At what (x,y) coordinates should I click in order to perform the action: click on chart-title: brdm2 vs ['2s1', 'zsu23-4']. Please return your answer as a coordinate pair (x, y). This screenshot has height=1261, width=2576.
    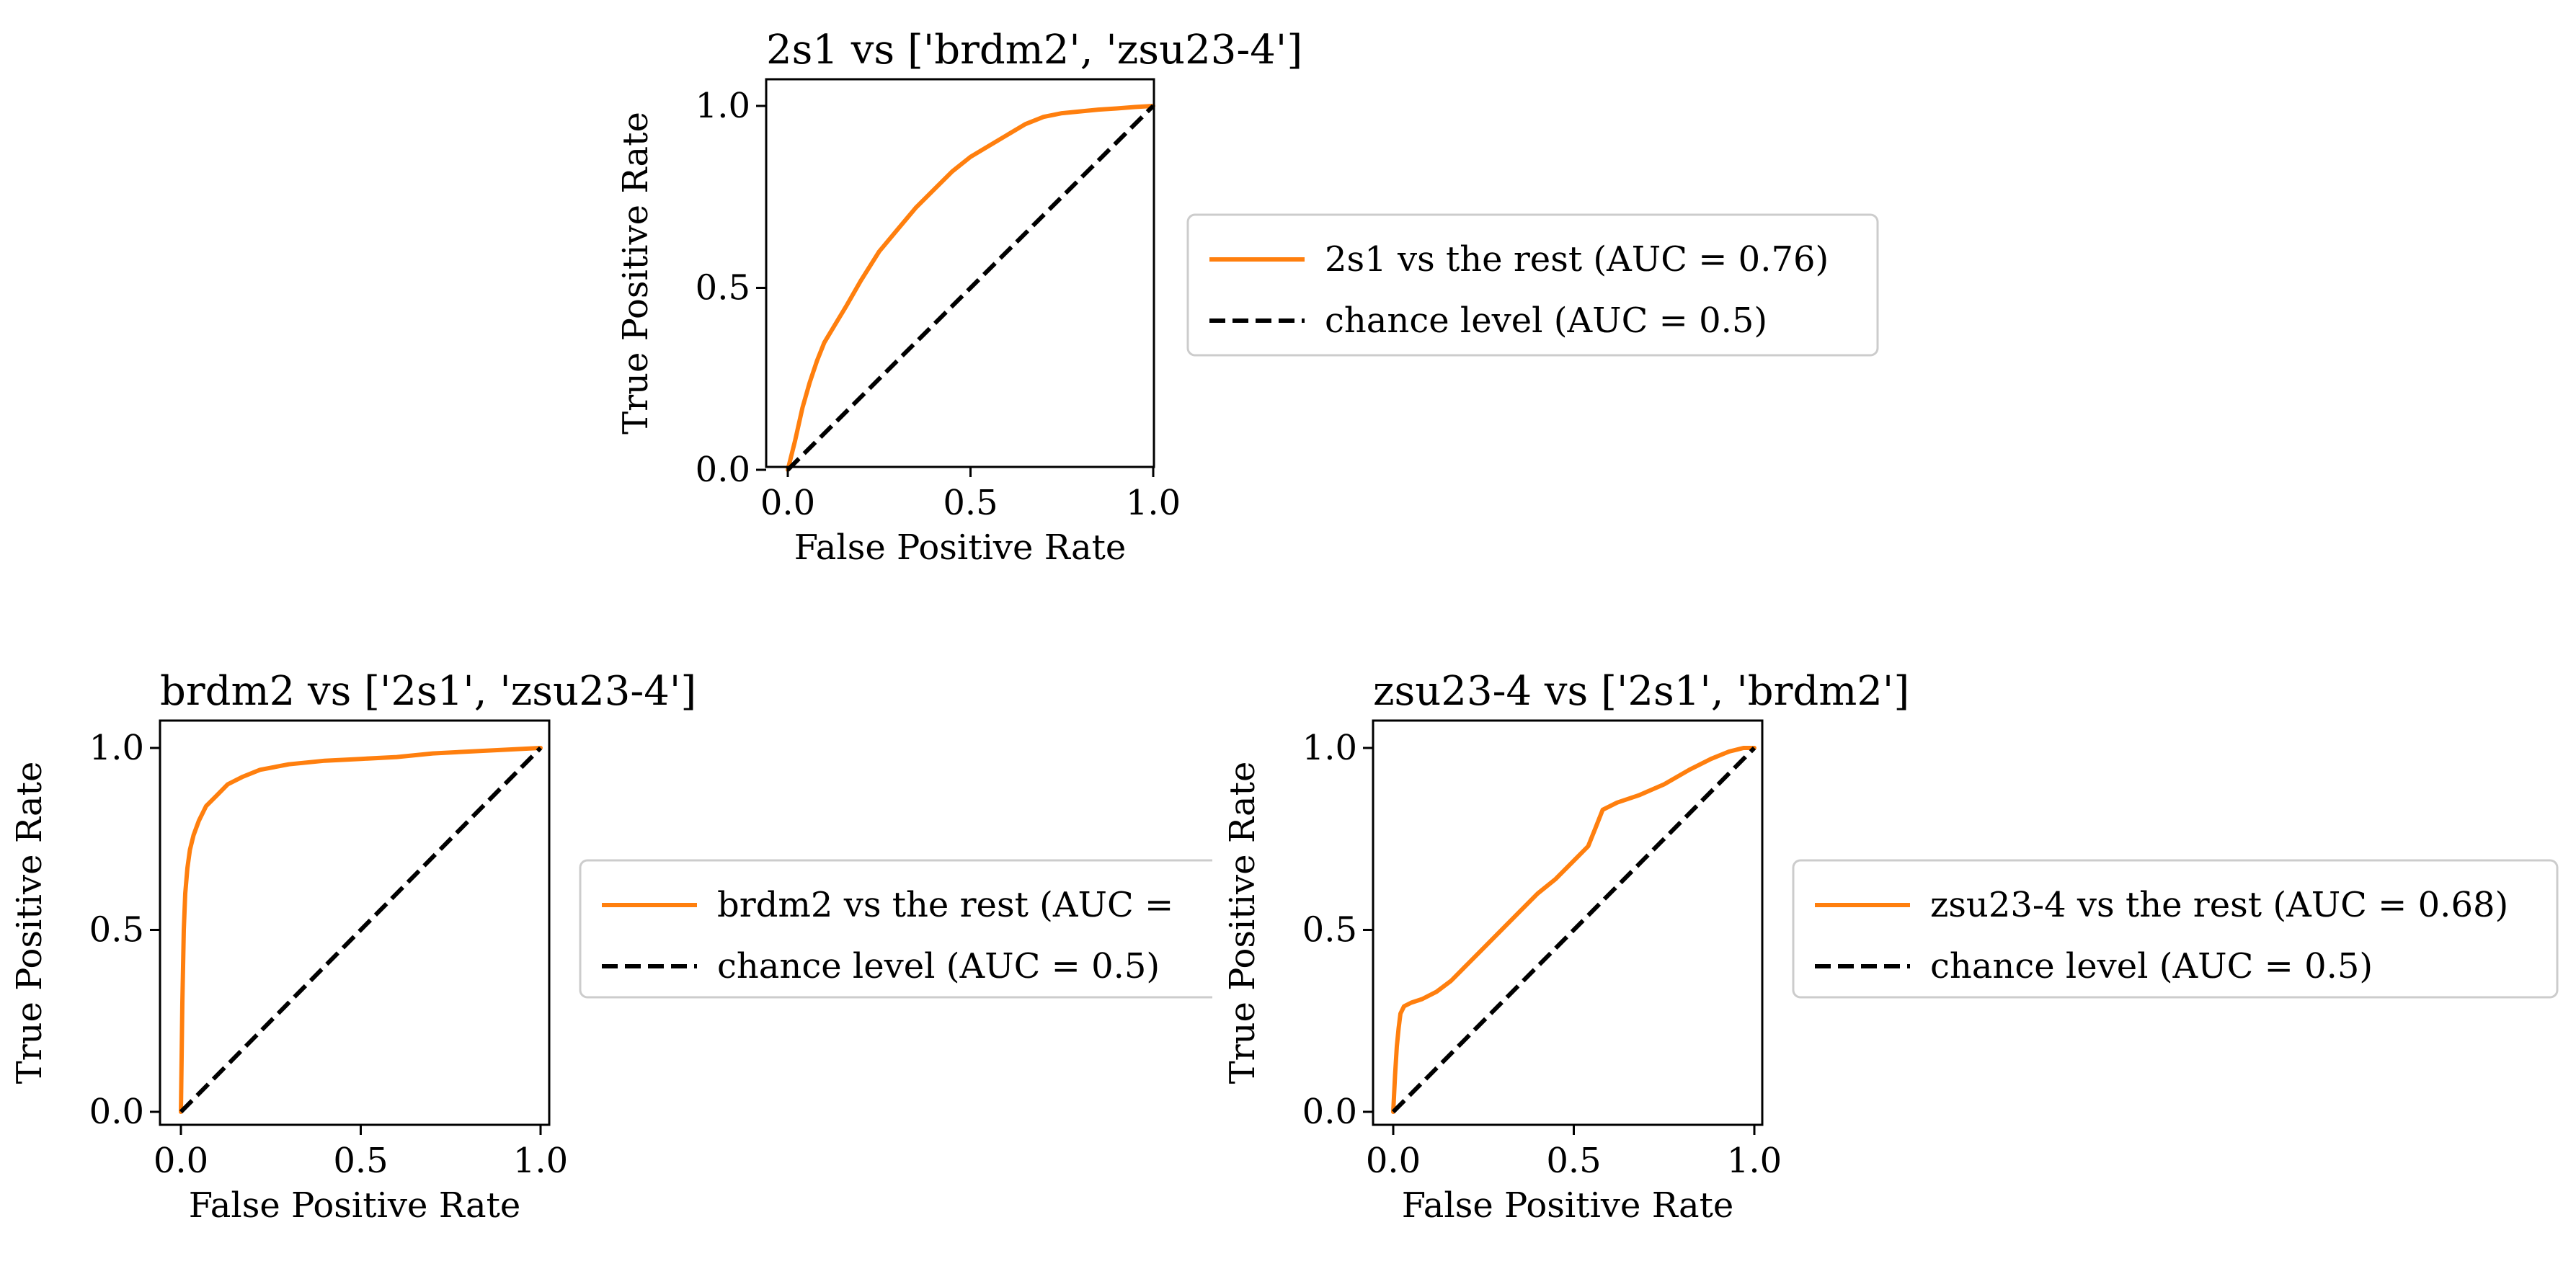
    Looking at the image, I should click on (428, 691).